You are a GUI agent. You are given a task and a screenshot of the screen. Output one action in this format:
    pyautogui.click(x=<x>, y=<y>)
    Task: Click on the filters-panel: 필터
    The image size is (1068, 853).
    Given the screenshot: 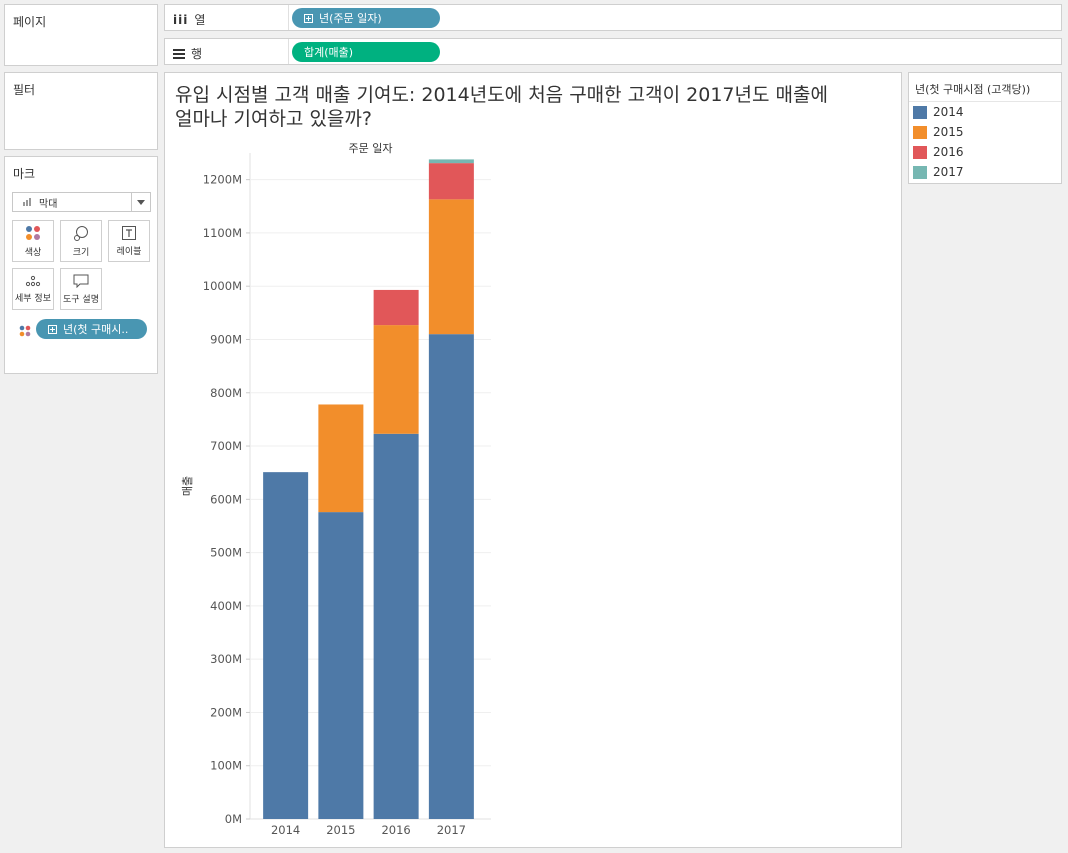 What is the action you would take?
    pyautogui.click(x=81, y=111)
    